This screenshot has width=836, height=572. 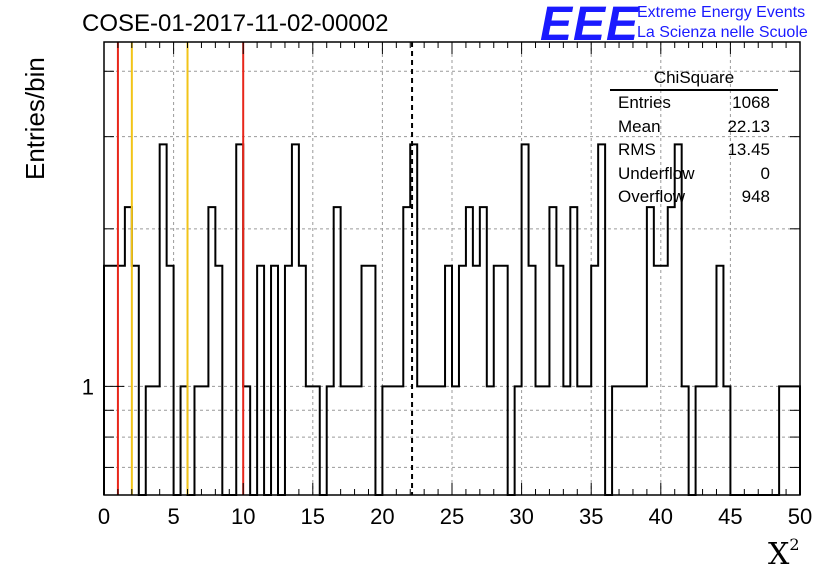 What do you see at coordinates (730, 516) in the screenshot?
I see `x-tick-label: 45` at bounding box center [730, 516].